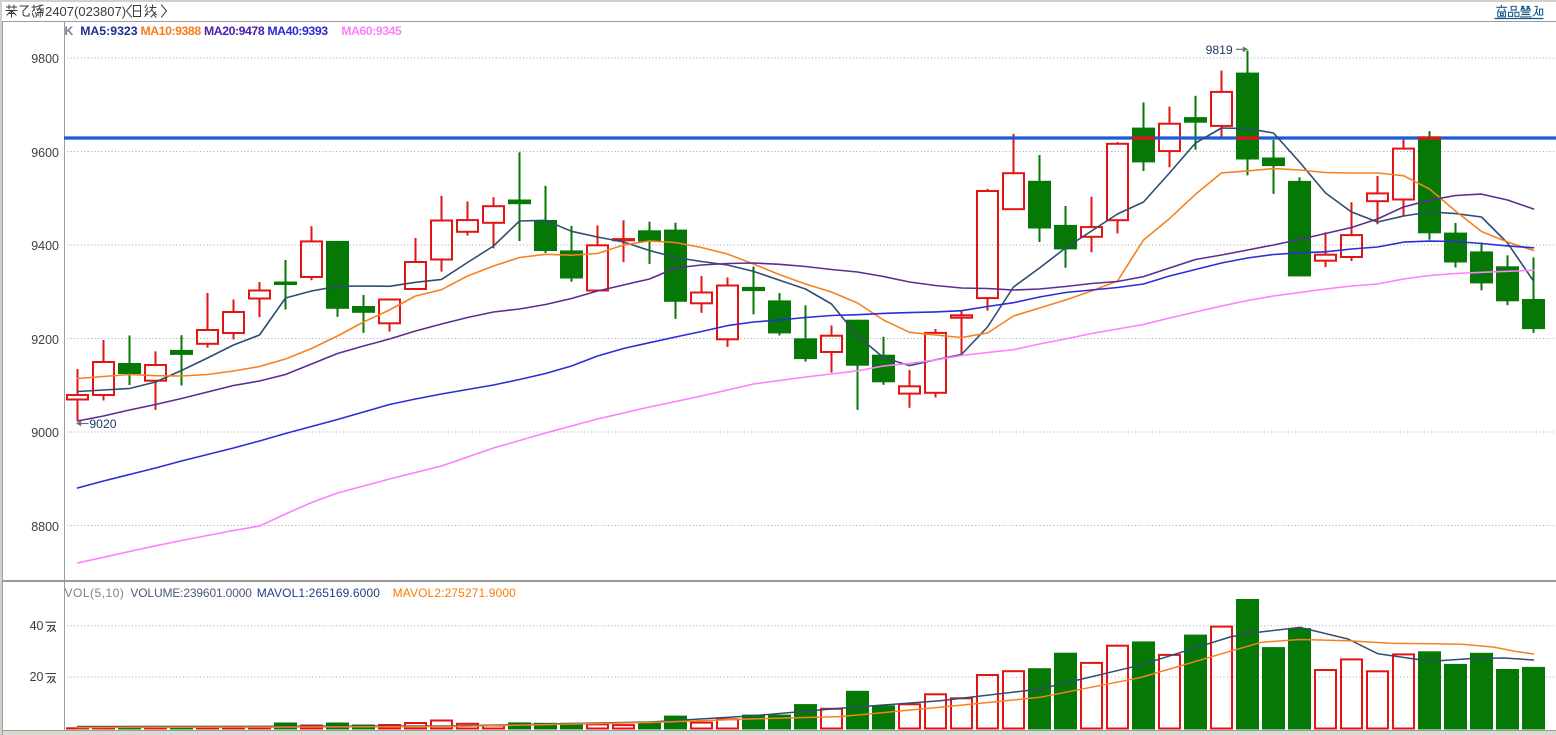 This screenshot has height=735, width=1556. What do you see at coordinates (85, 11) in the screenshot?
I see `svg-text: 2407(023807)` at bounding box center [85, 11].